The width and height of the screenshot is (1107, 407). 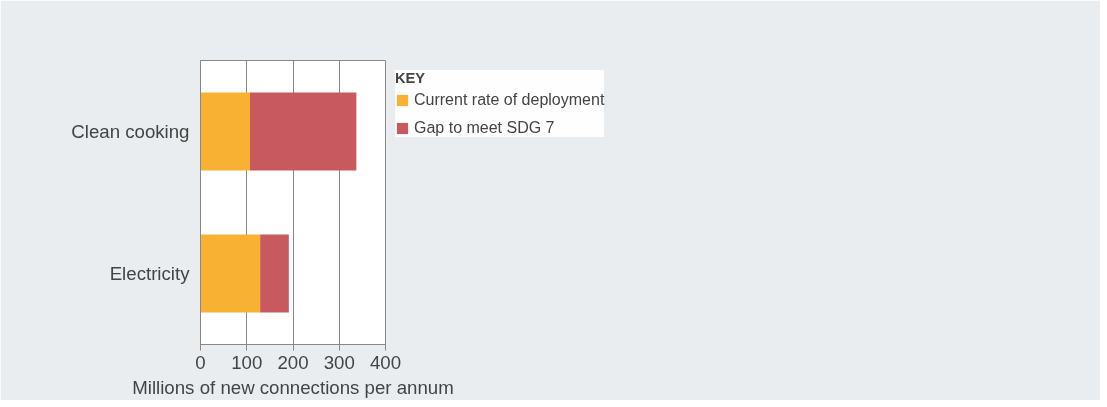 I want to click on x-tick-label: 400, so click(x=385, y=362).